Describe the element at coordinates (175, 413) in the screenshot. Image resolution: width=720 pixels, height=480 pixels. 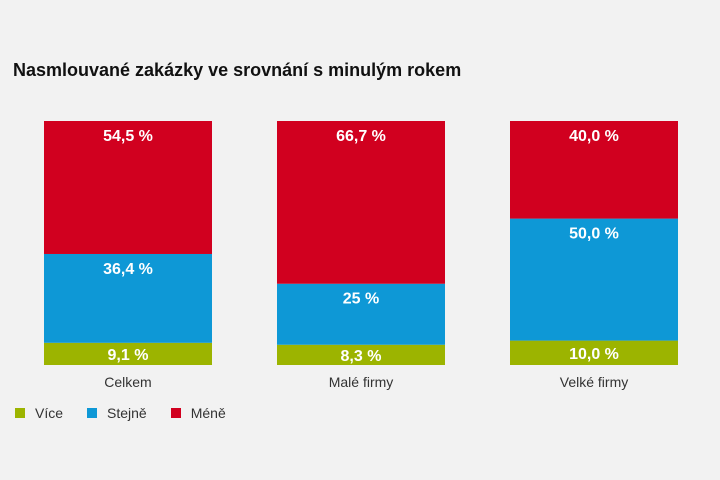
I see `legend-swatch-mene` at that location.